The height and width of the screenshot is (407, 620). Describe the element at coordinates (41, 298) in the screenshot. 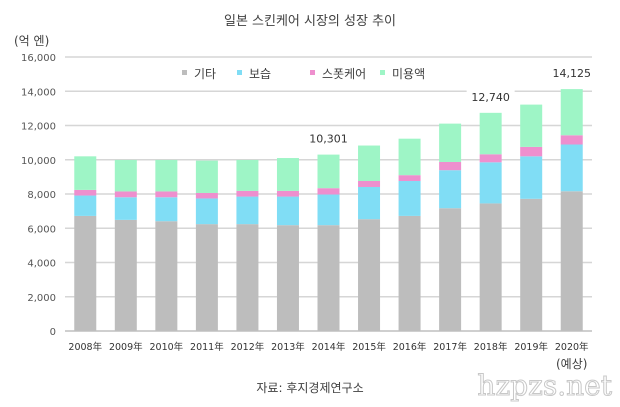

I see `y-tick-label: 2,000` at that location.